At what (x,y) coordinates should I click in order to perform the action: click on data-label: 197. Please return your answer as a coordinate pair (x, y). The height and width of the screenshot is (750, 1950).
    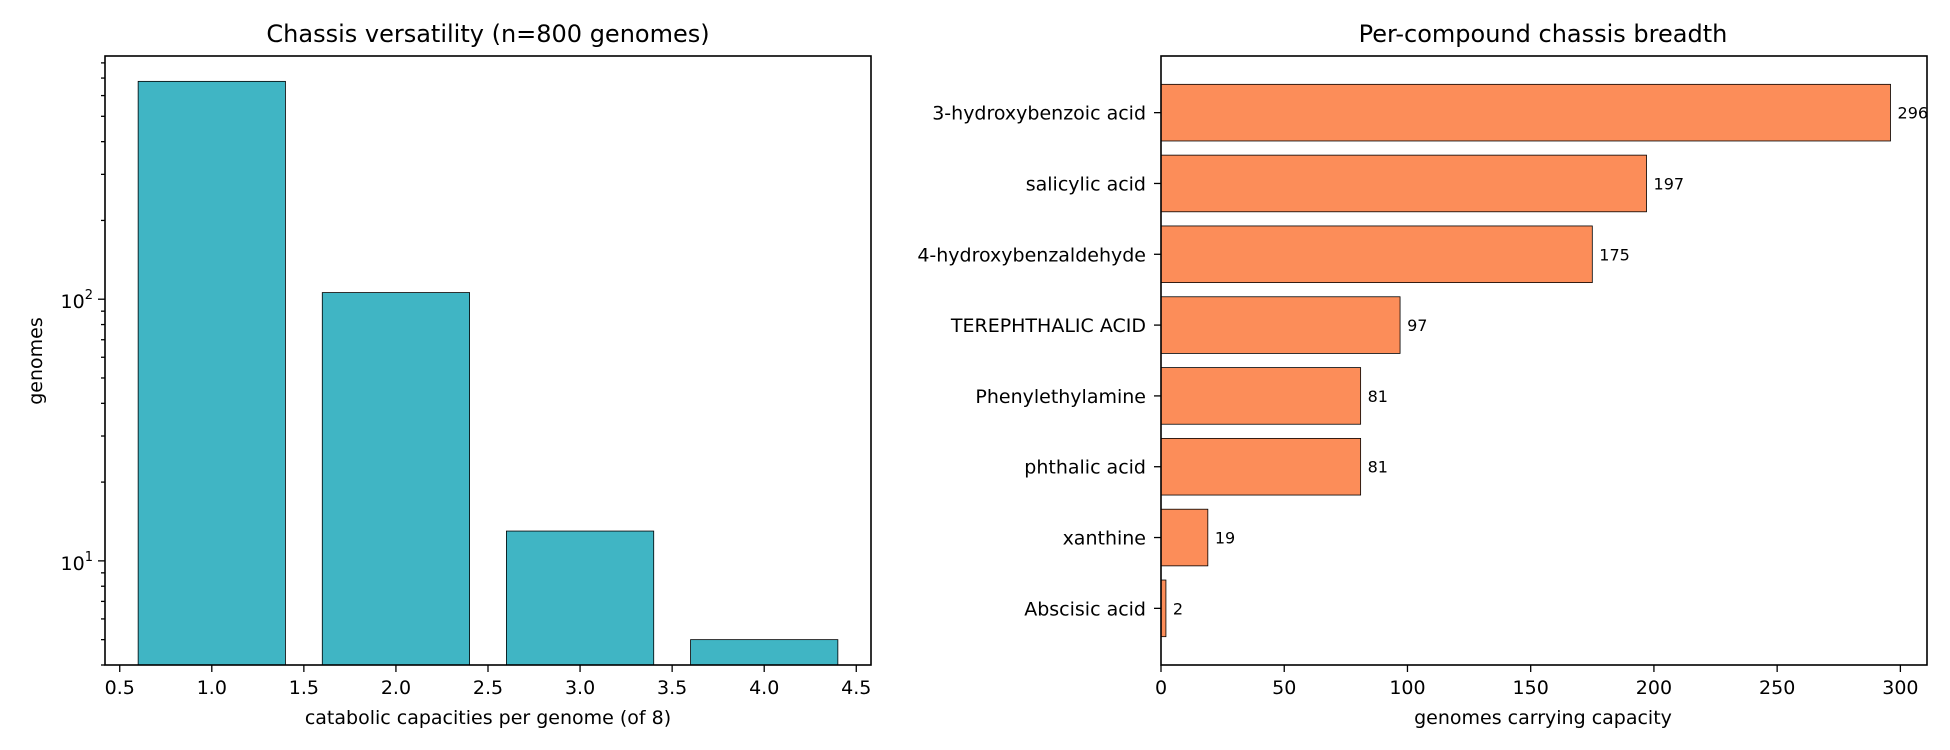
    Looking at the image, I should click on (1669, 183).